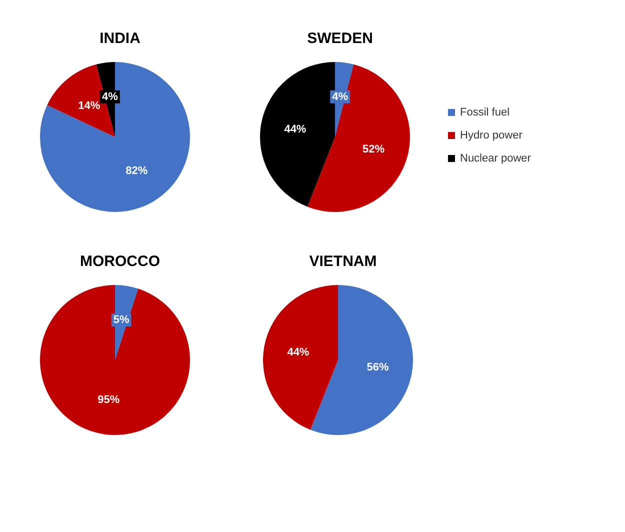 The height and width of the screenshot is (532, 625). I want to click on data-label: 95%, so click(109, 400).